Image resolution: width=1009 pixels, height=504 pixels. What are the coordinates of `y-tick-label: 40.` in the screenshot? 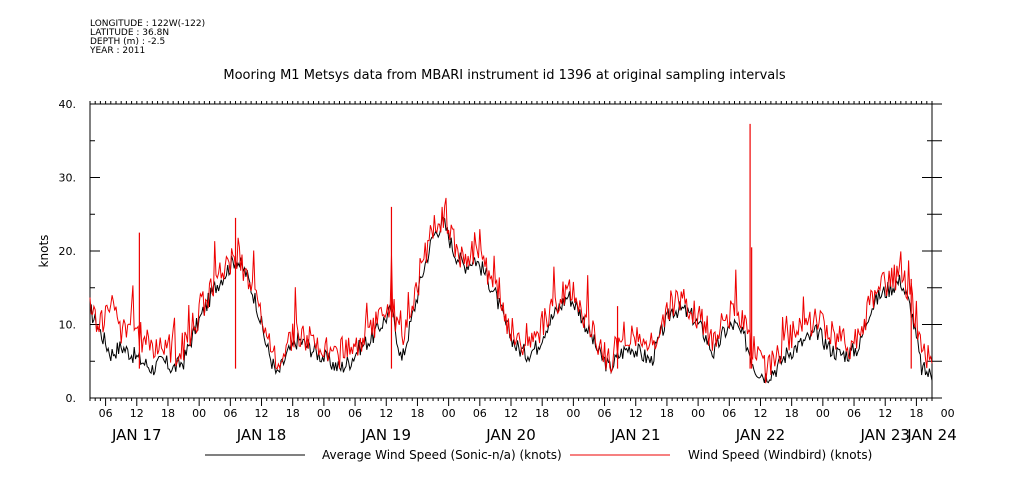 It's located at (68, 104).